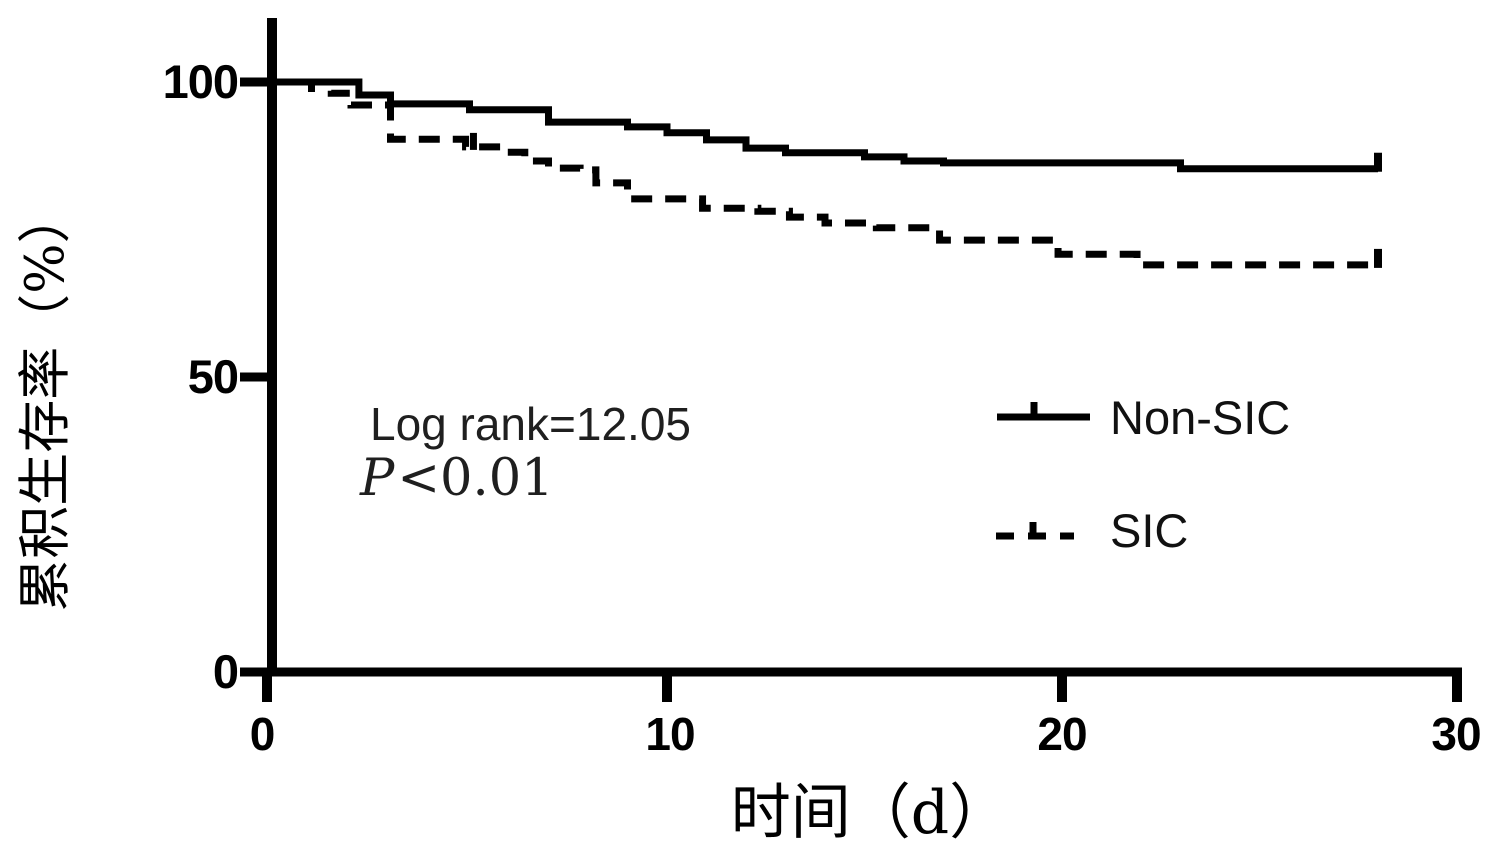 The height and width of the screenshot is (863, 1504). I want to click on legend-label-non-sic: Non-SIC, so click(1200, 417).